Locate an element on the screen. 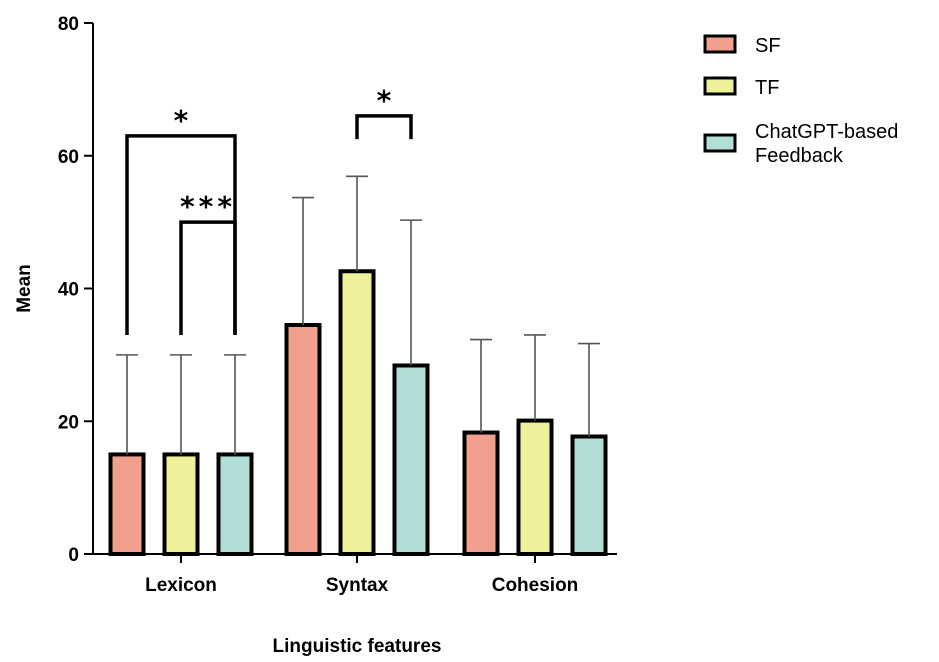  x-tick-label: Cohesion is located at coordinates (535, 585).